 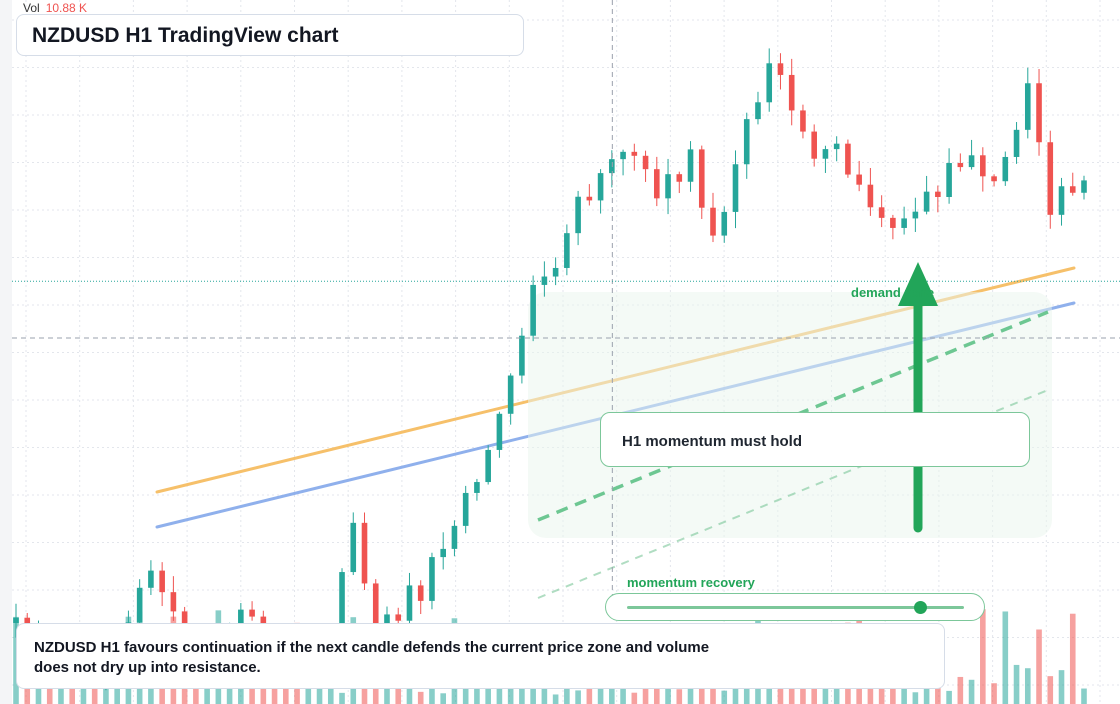 What do you see at coordinates (893, 292) in the screenshot?
I see `demand-zone-label: demand zone` at bounding box center [893, 292].